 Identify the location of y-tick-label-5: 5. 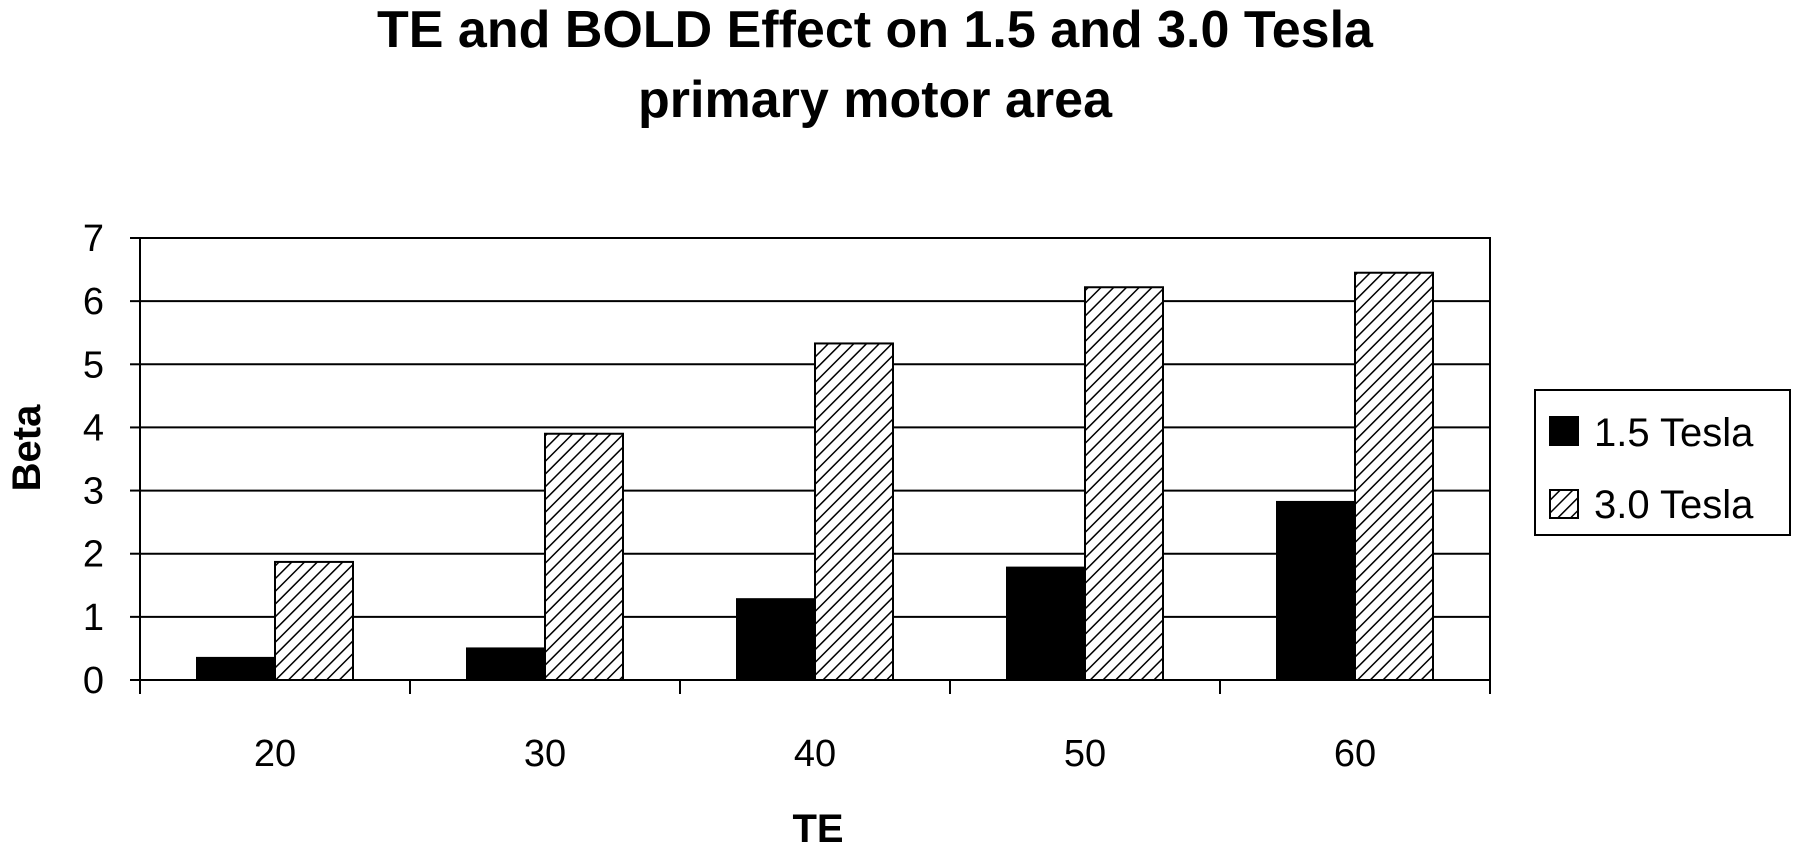
(93, 365).